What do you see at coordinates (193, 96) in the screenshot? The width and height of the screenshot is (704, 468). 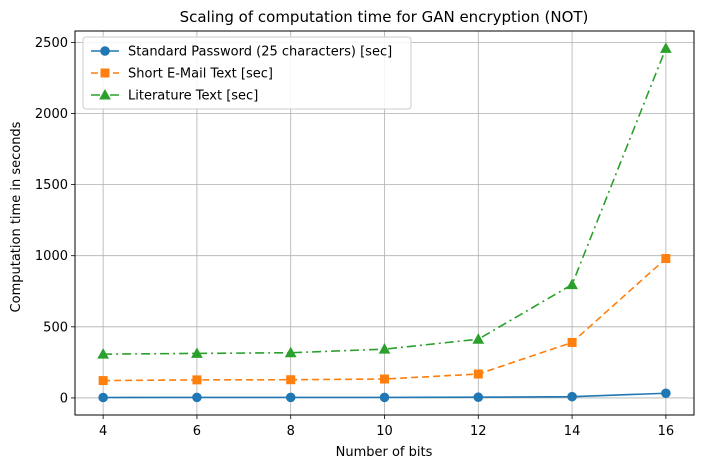 I see `legend-label: Literature Text [sec]` at bounding box center [193, 96].